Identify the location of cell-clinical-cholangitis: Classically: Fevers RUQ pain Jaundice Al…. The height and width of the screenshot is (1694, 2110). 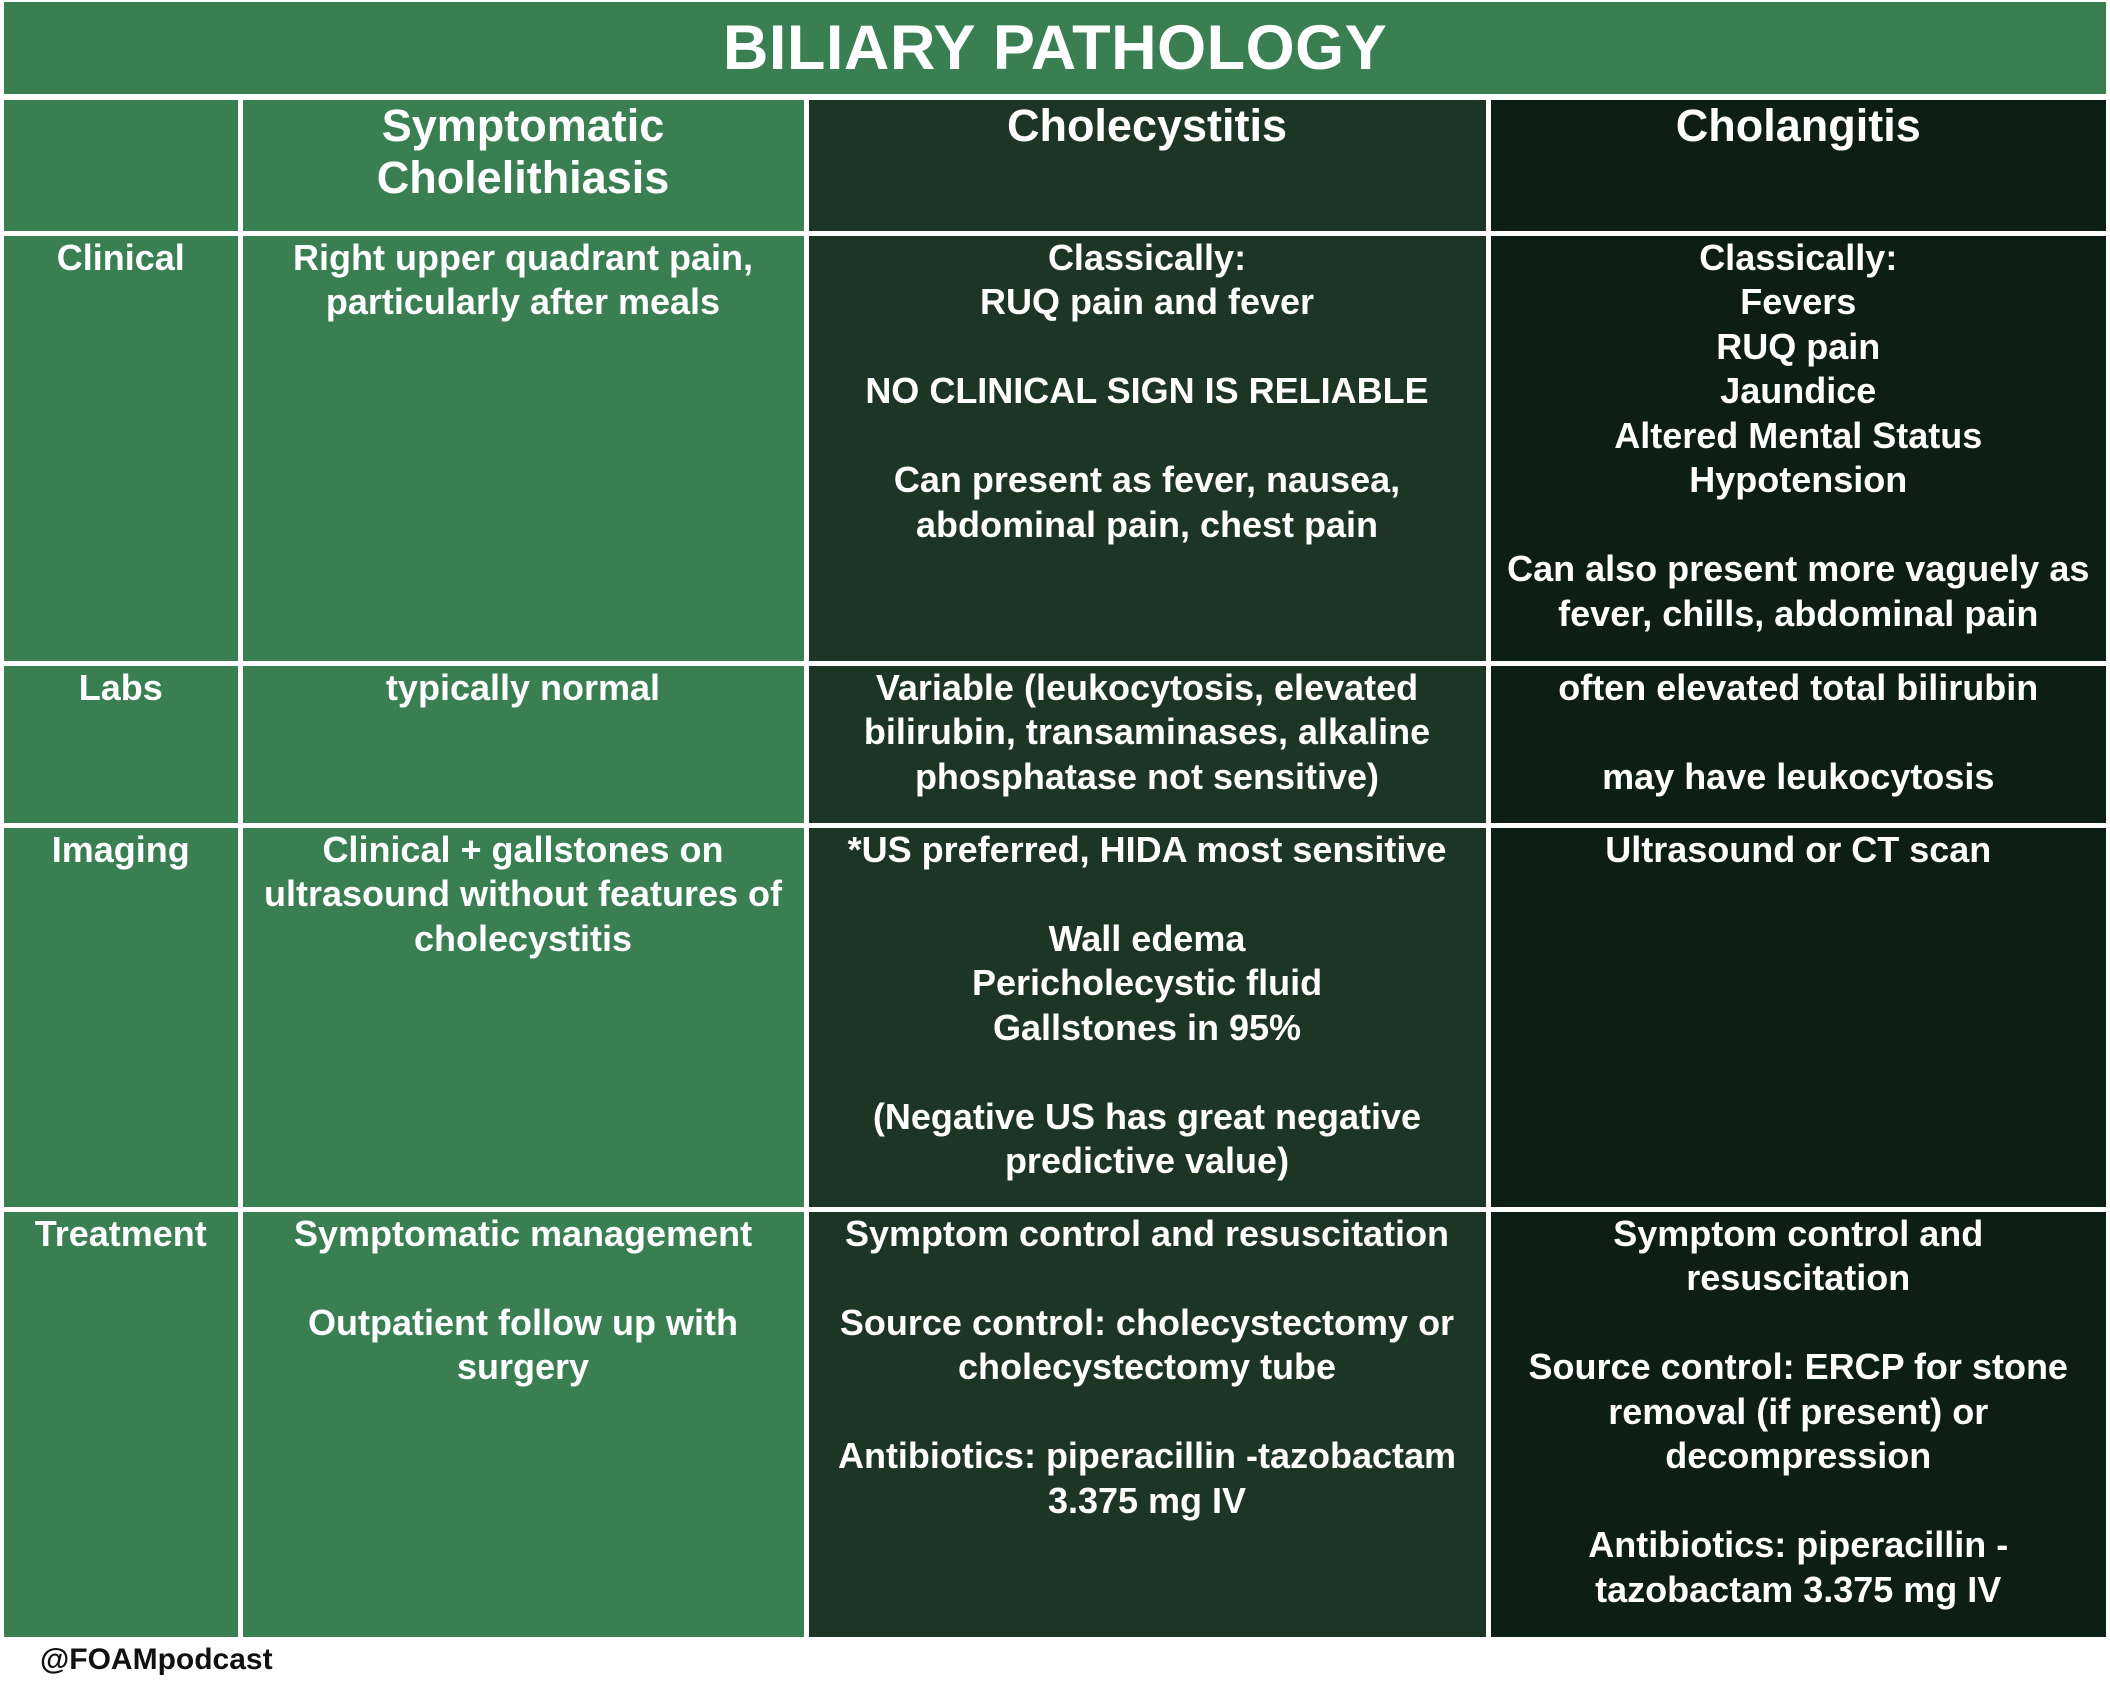
(1795, 448).